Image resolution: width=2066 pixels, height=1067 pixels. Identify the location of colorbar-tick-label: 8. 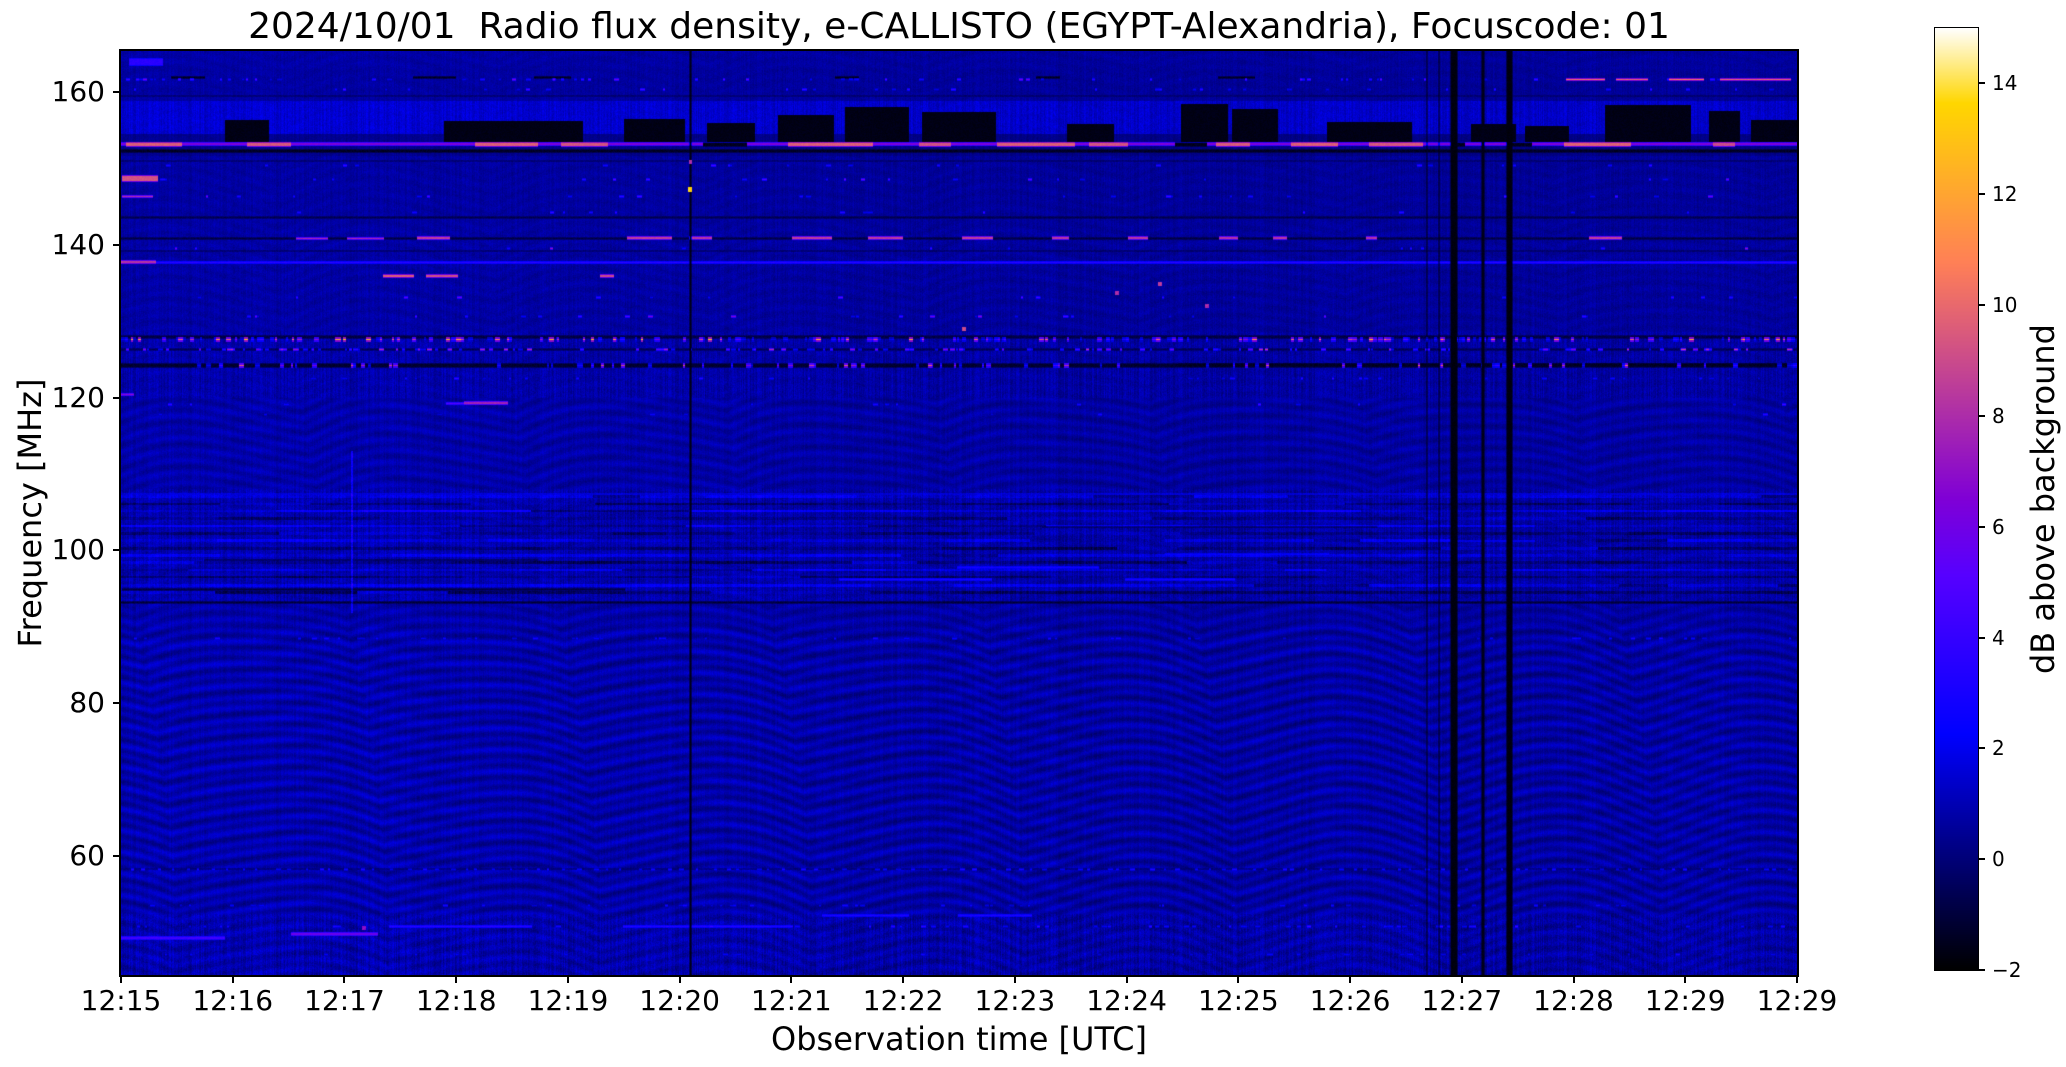
(1998, 415).